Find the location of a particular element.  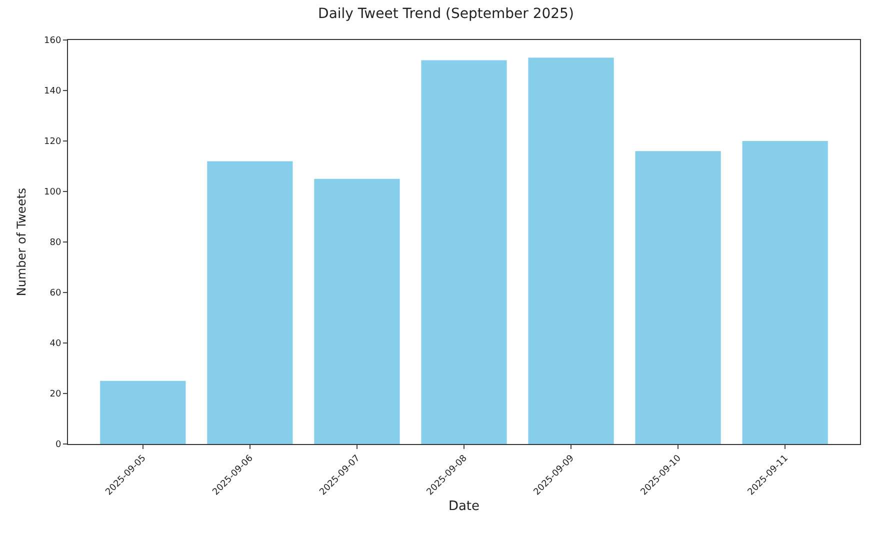

y-tick-label: 0 is located at coordinates (58, 445).